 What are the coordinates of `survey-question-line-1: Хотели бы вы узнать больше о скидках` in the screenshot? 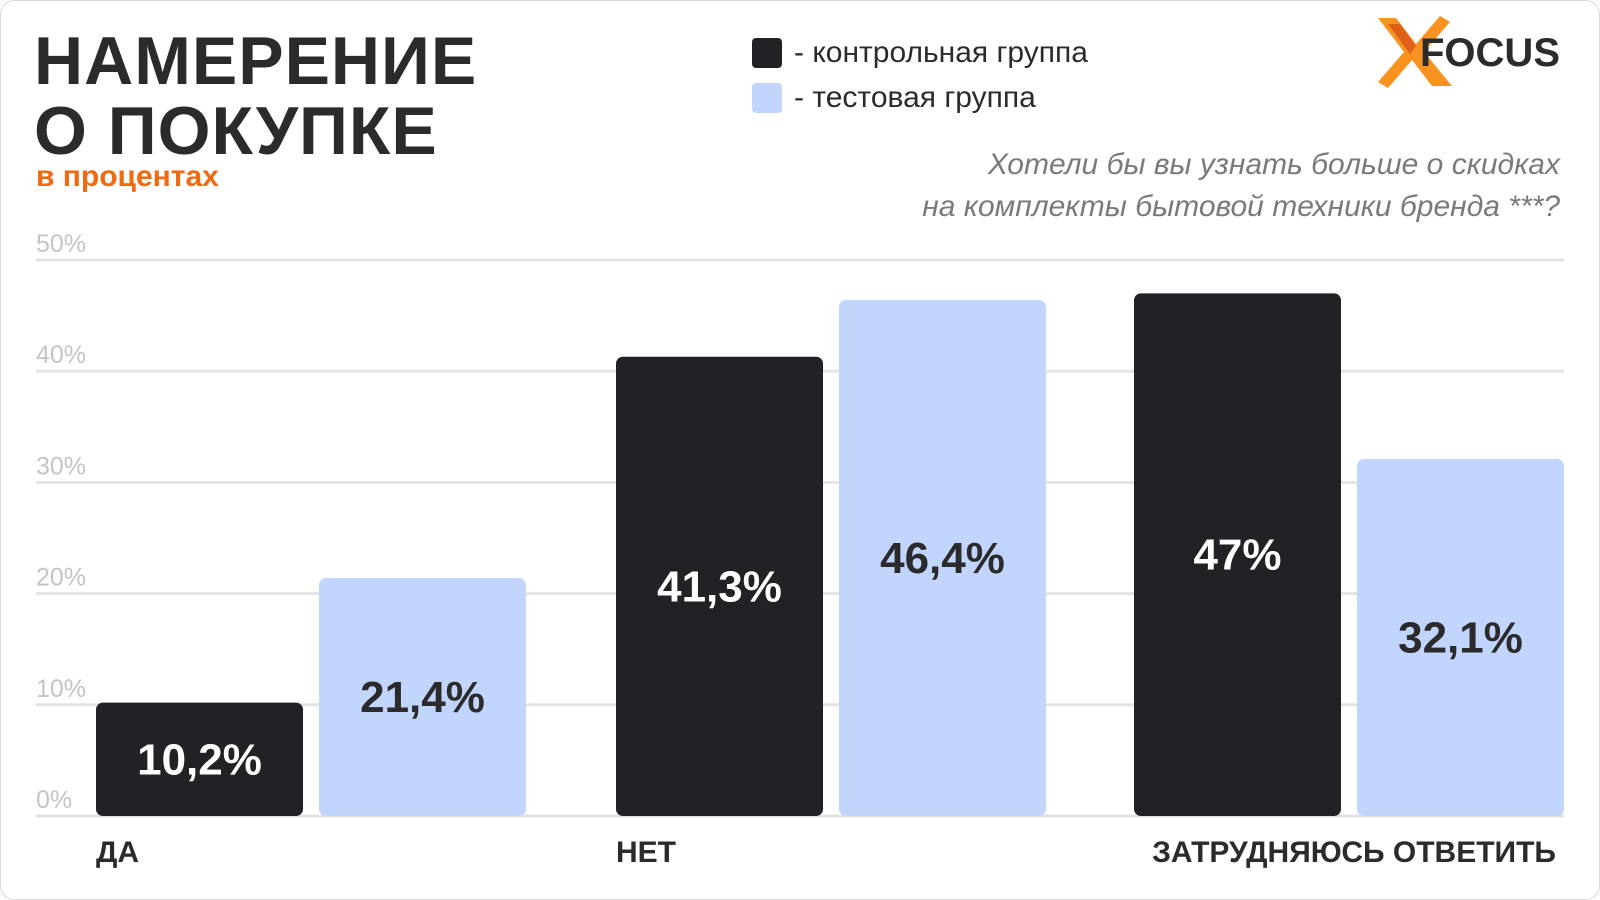 It's located at (1273, 164).